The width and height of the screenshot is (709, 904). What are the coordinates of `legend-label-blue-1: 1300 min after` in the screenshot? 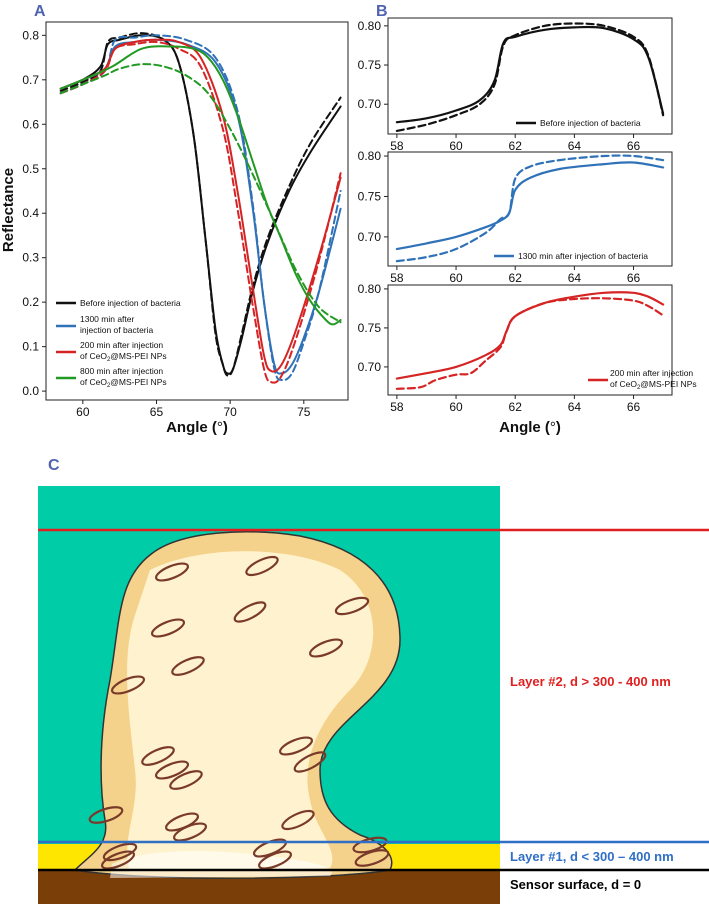 It's located at (107, 319).